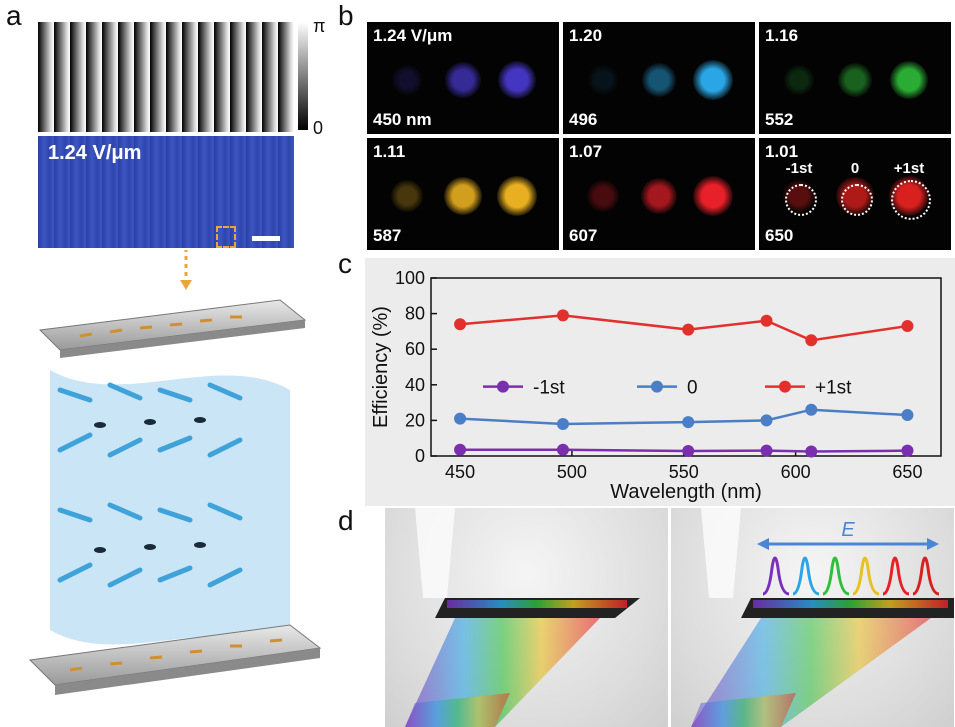 This screenshot has width=955, height=727. Describe the element at coordinates (346, 520) in the screenshot. I see `panel-label-d: d` at that location.